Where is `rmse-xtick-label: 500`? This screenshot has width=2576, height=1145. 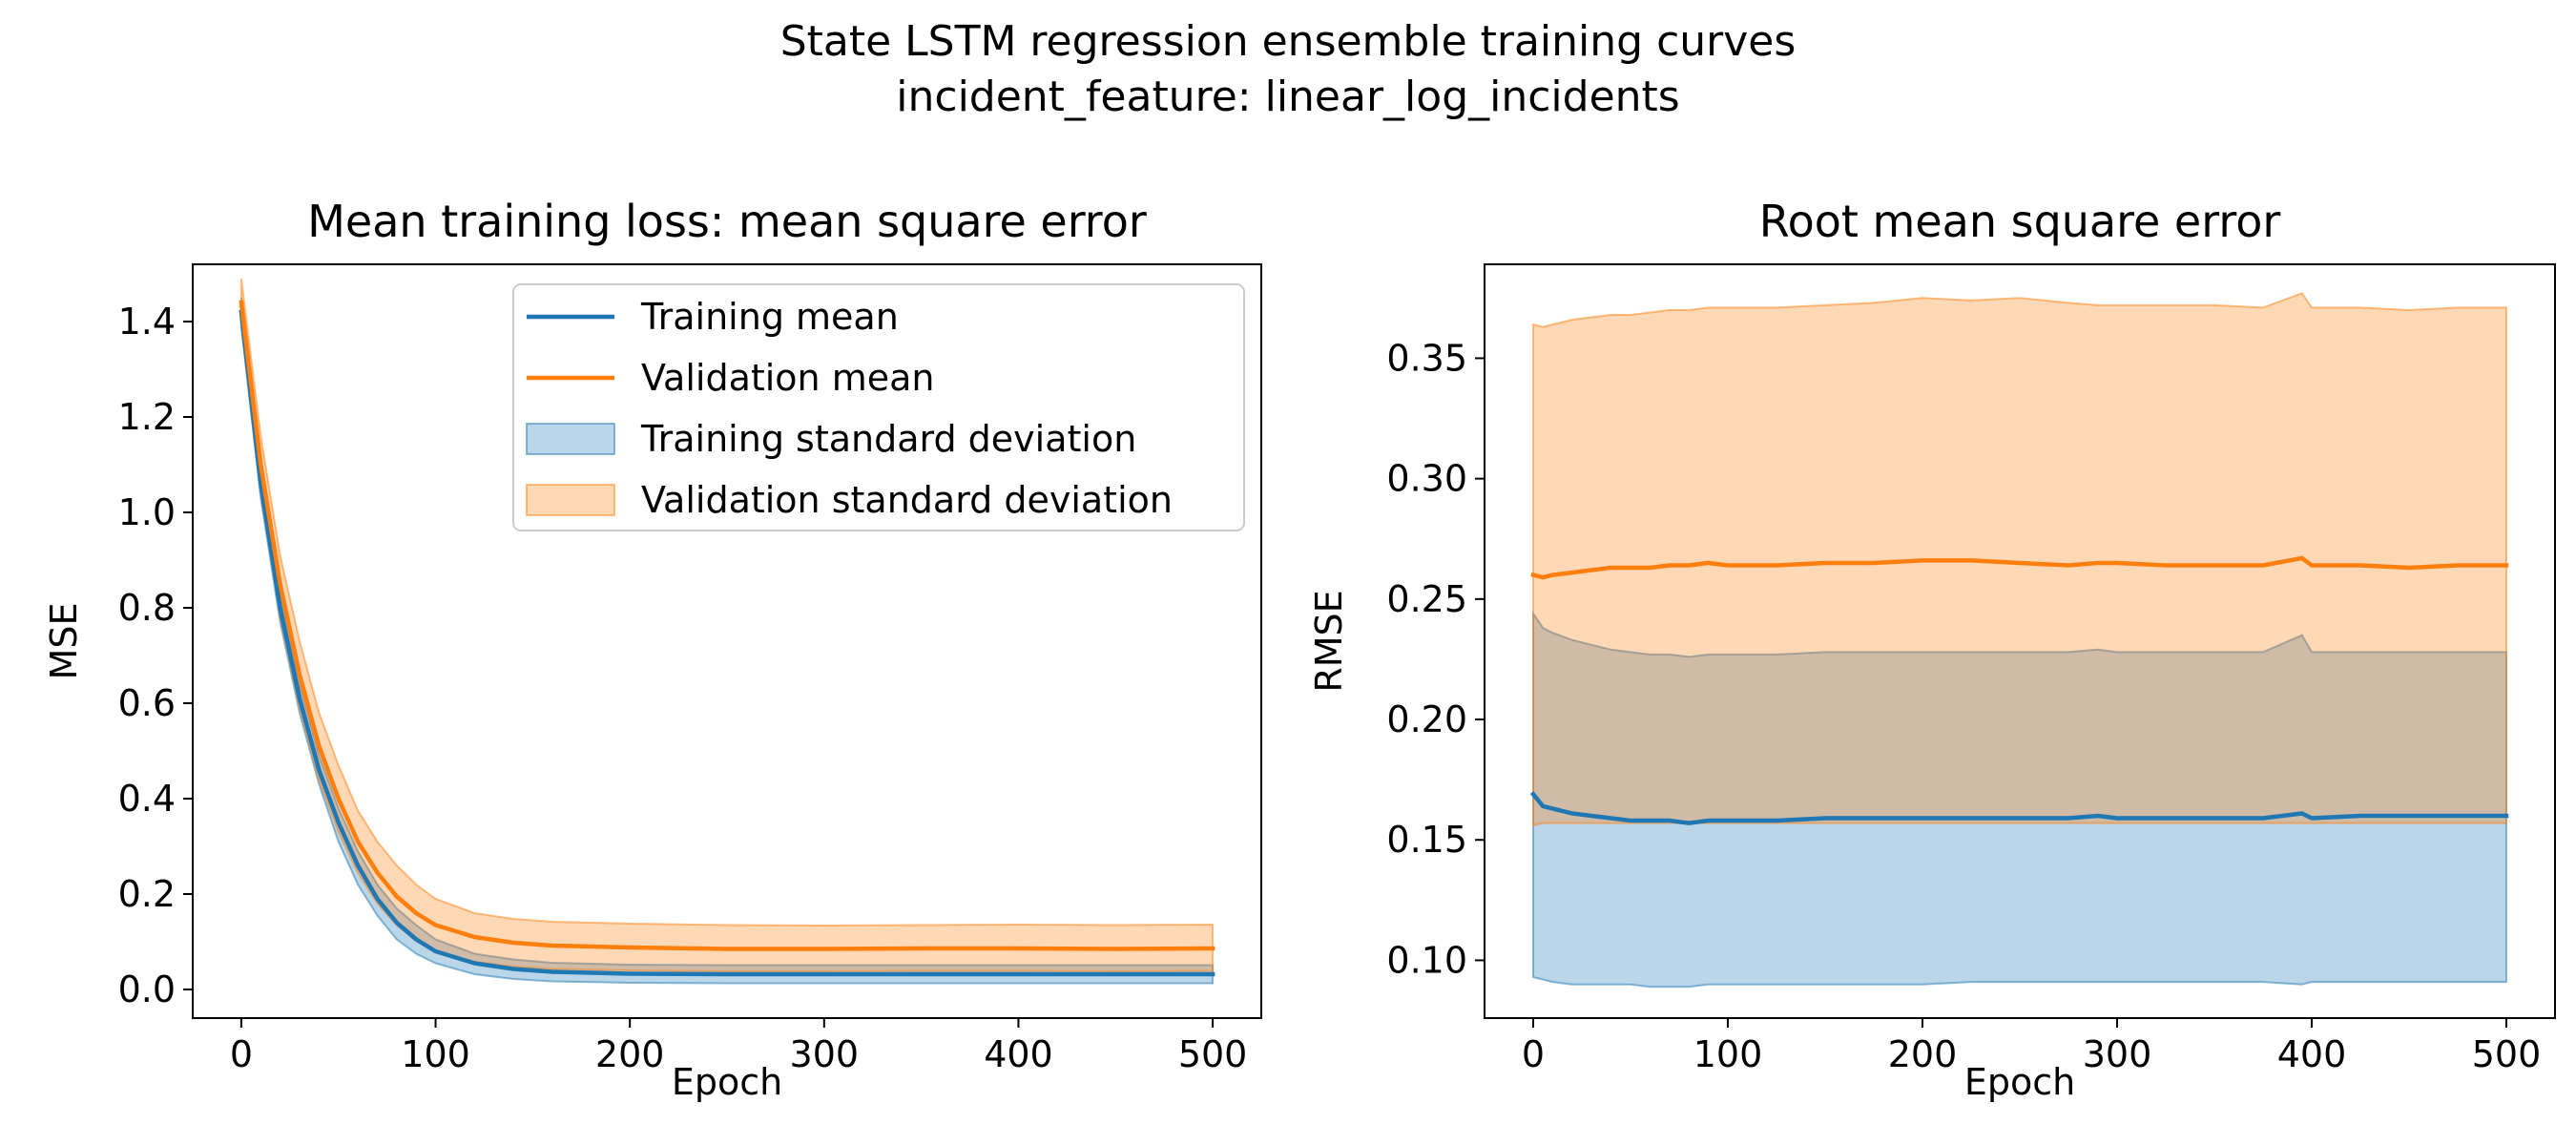 rmse-xtick-label: 500 is located at coordinates (2507, 1054).